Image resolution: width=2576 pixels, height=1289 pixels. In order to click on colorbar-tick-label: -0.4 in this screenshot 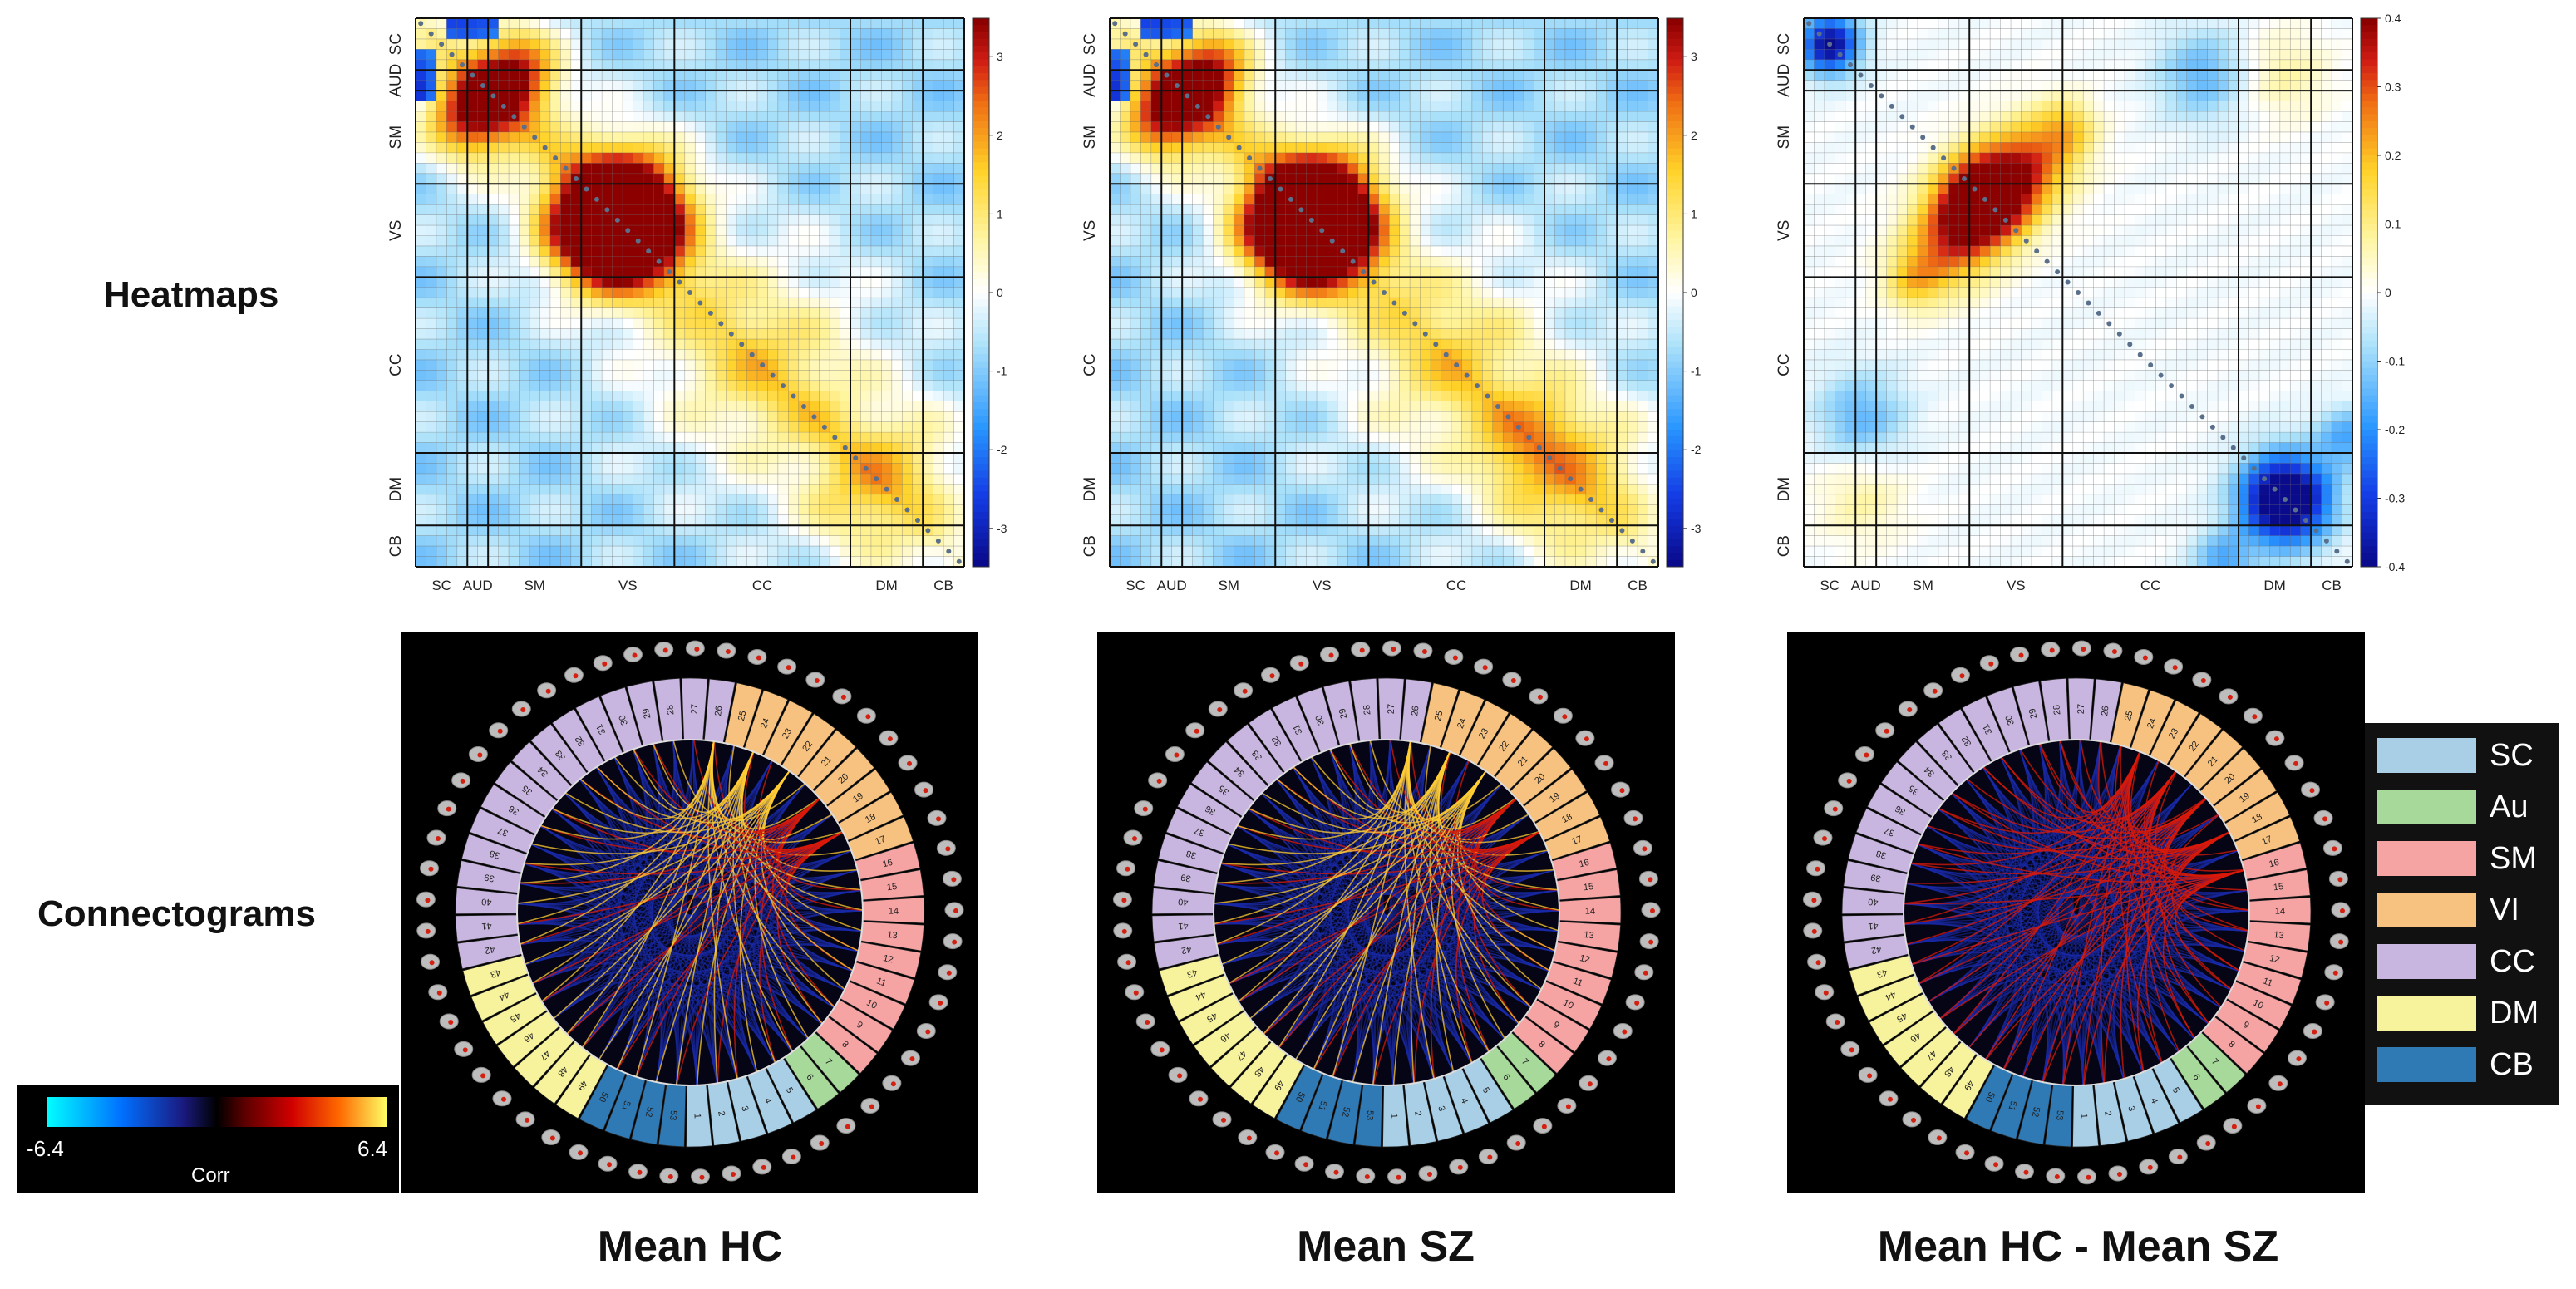, I will do `click(2395, 566)`.